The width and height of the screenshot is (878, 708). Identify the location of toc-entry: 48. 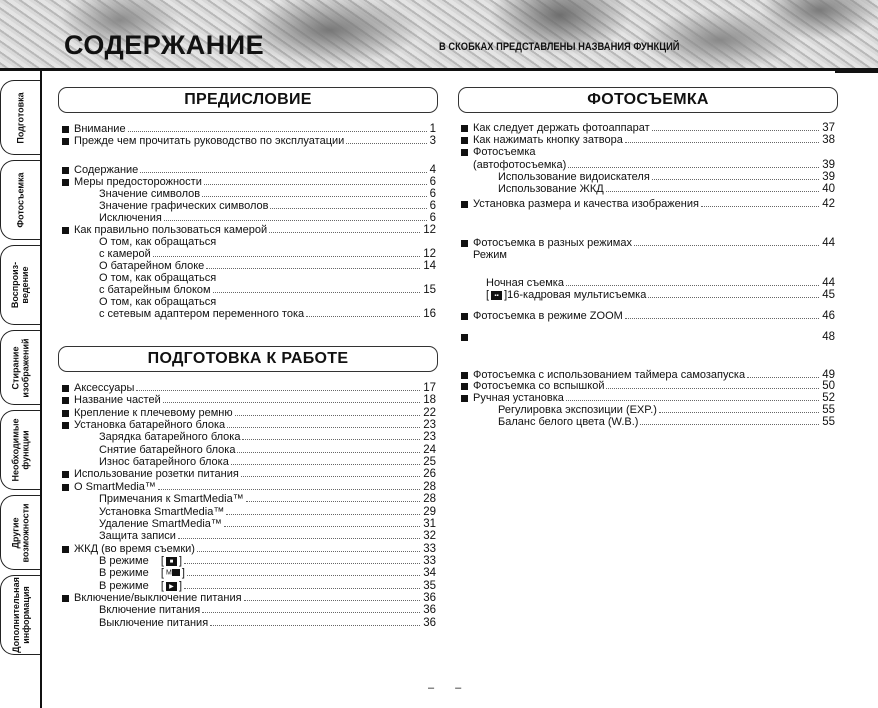
(648, 337).